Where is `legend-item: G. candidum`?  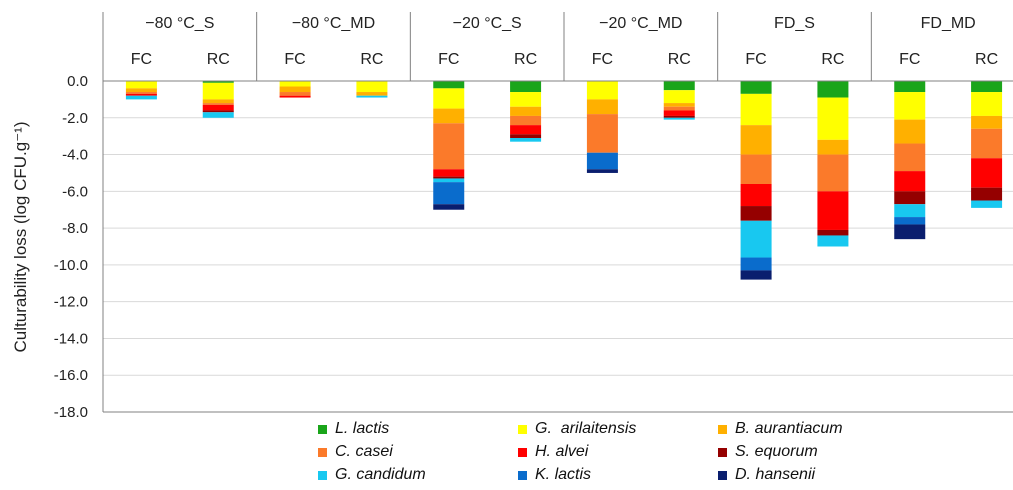
legend-item: G. candidum is located at coordinates (372, 475).